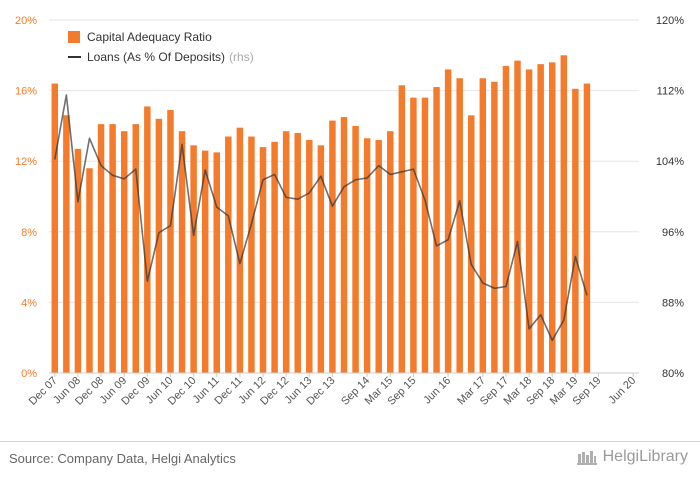  Describe the element at coordinates (437, 391) in the screenshot. I see `x-tick-label: Jun 16` at that location.